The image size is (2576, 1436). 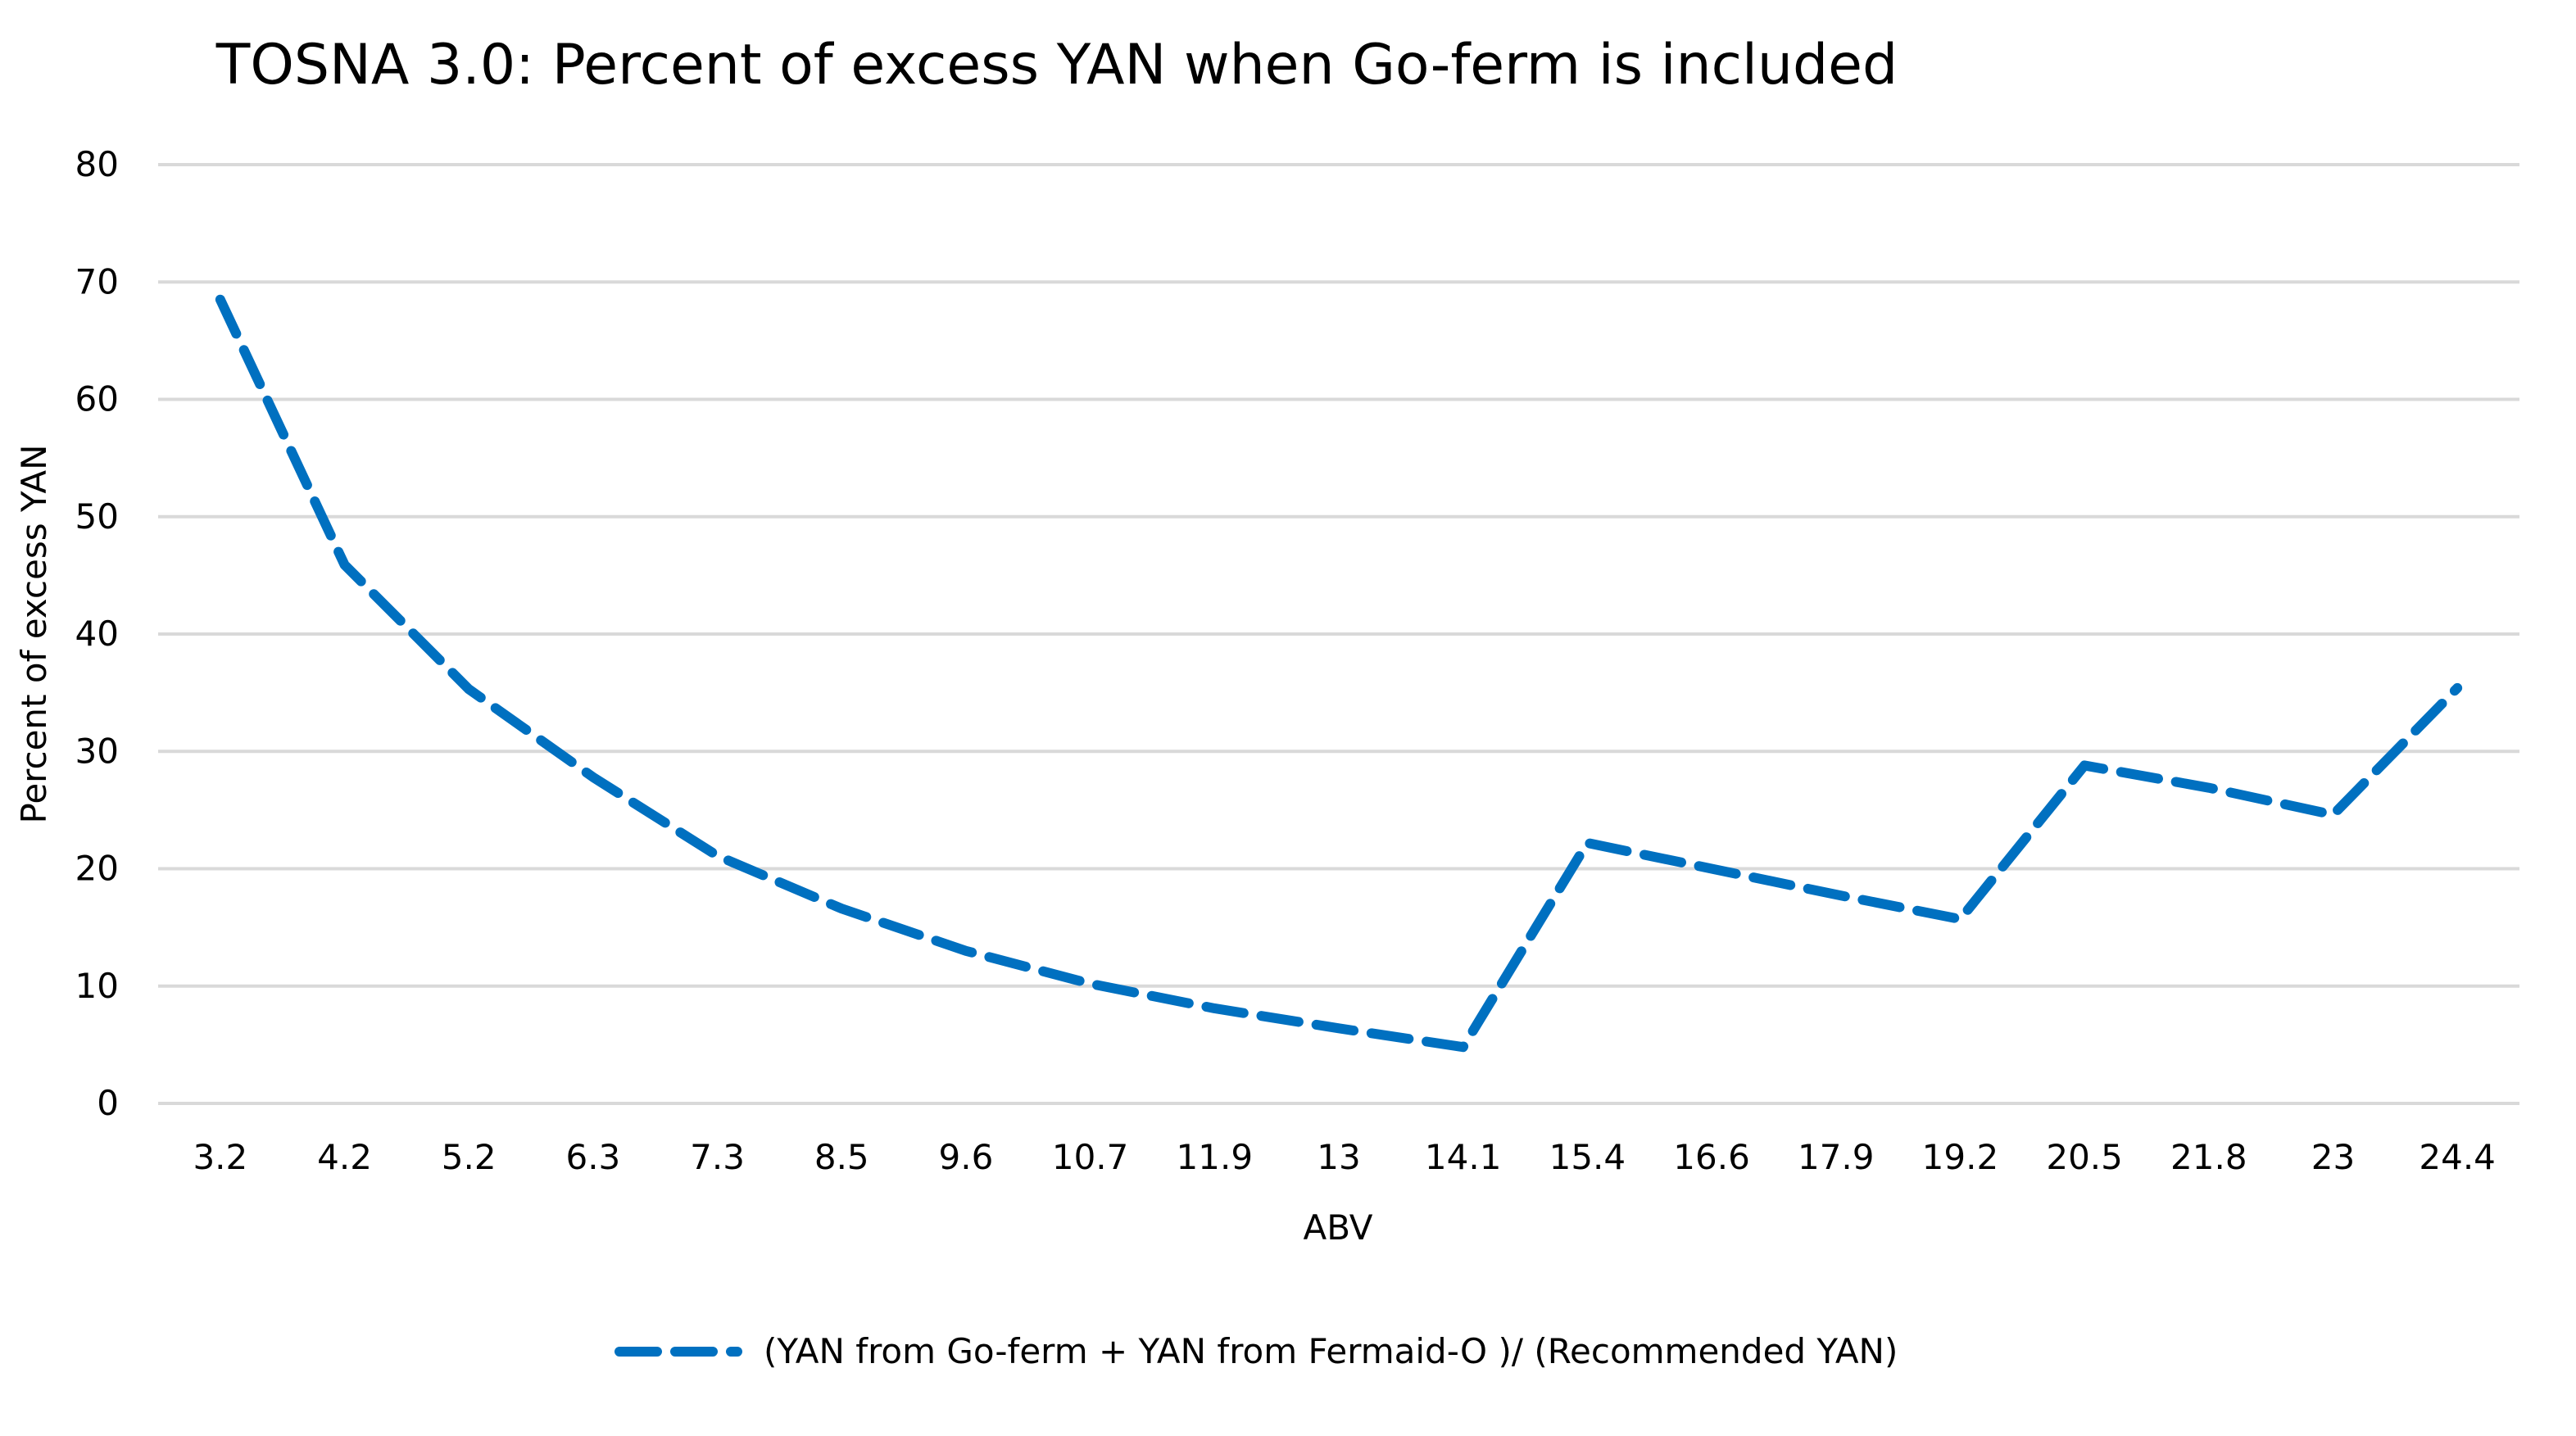 What do you see at coordinates (717, 1157) in the screenshot?
I see `x-tick-label: 7.3` at bounding box center [717, 1157].